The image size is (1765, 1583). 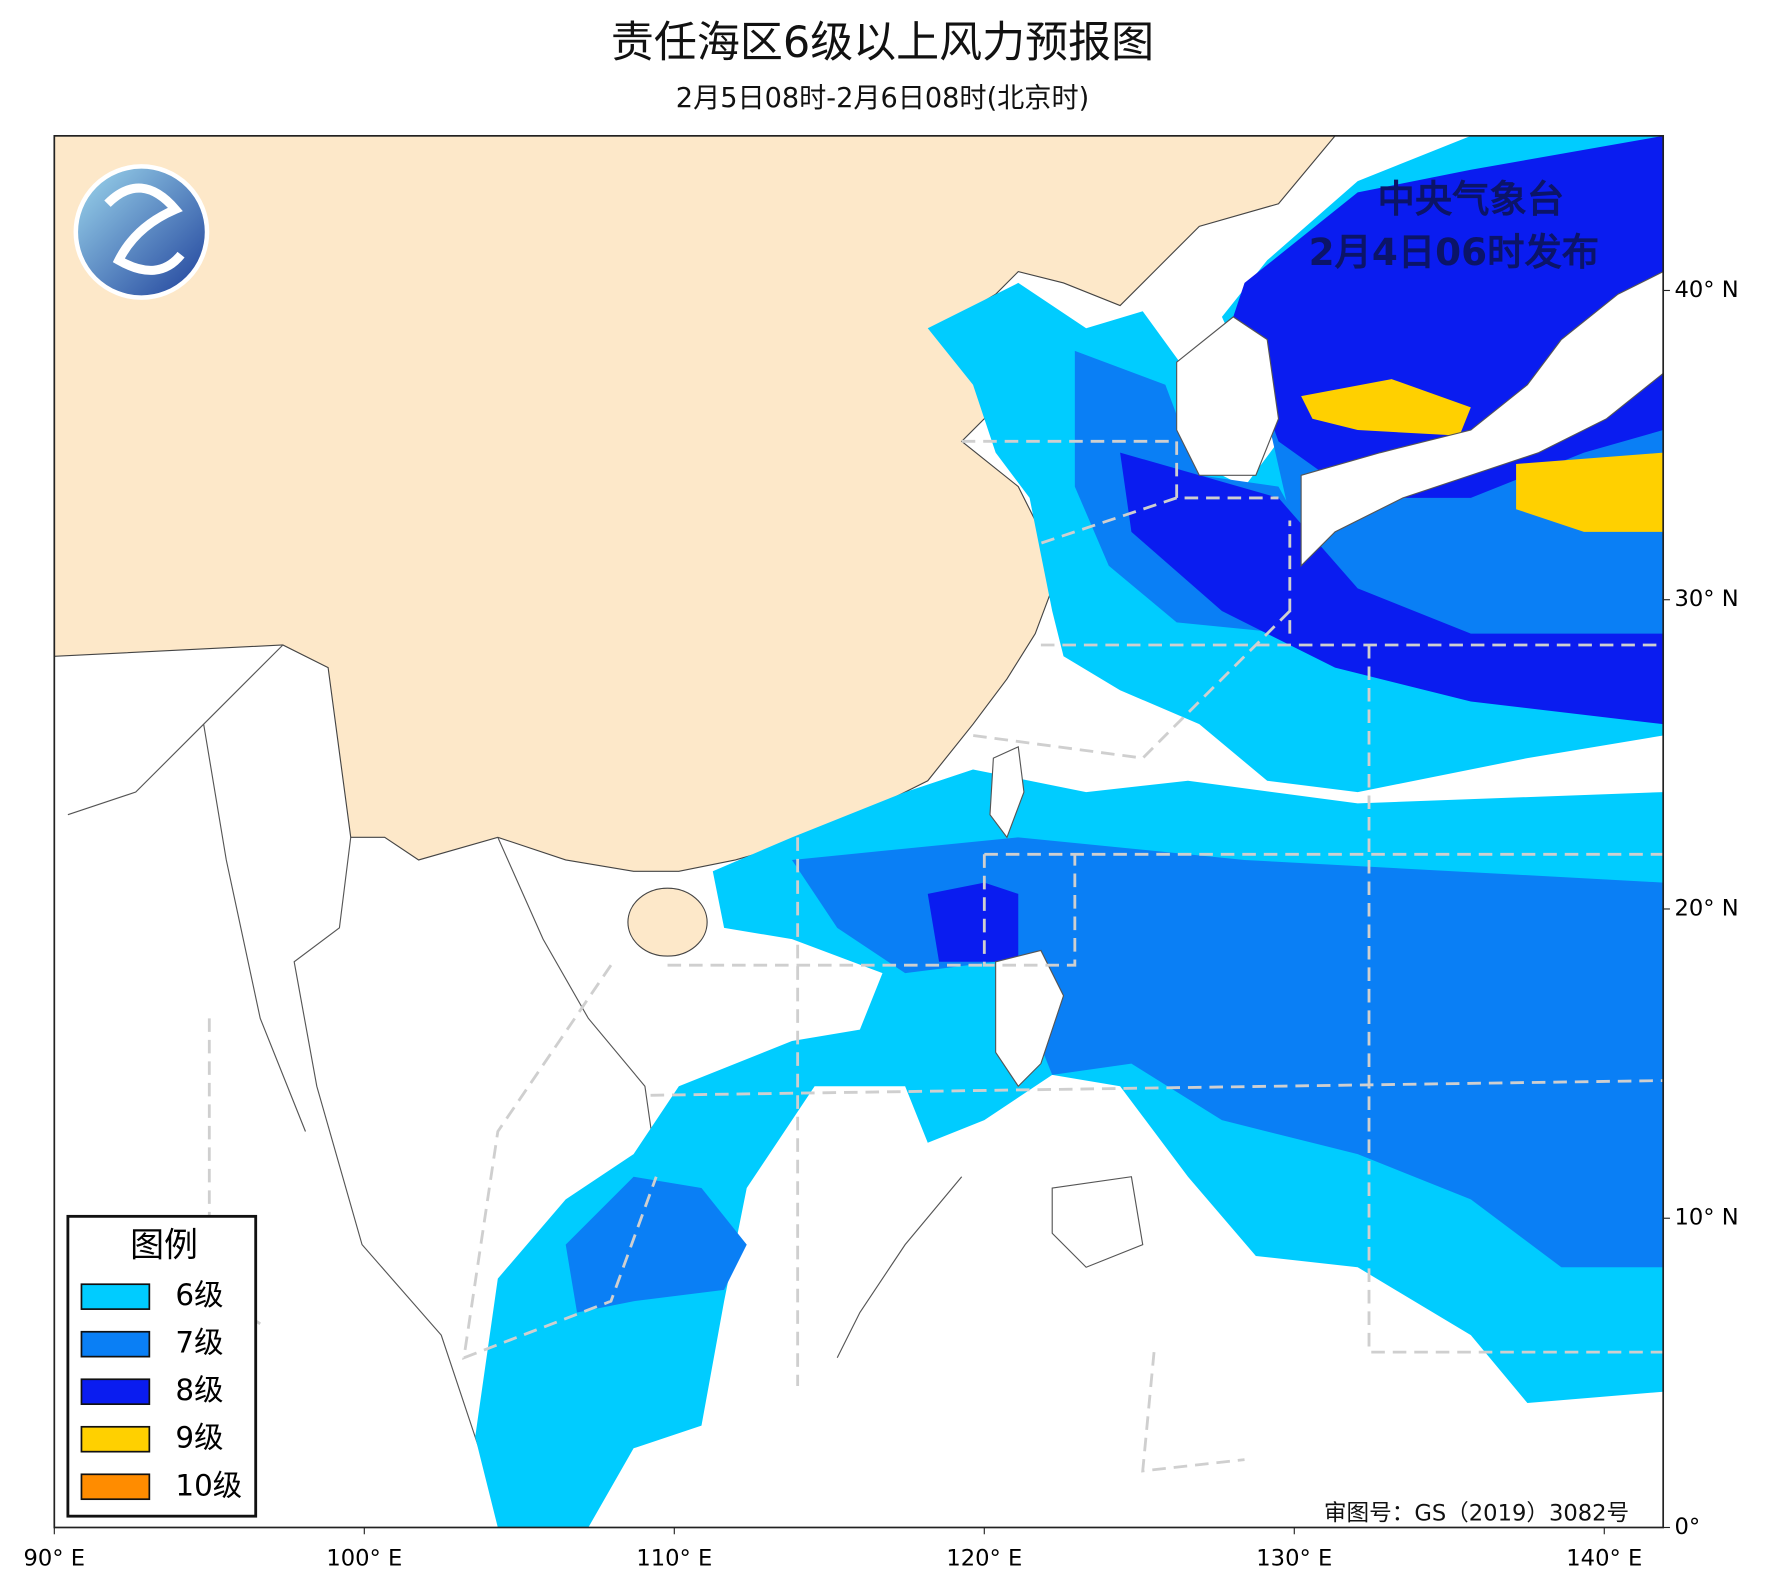 I want to click on x-tick-label: 90° E, so click(x=55, y=1559).